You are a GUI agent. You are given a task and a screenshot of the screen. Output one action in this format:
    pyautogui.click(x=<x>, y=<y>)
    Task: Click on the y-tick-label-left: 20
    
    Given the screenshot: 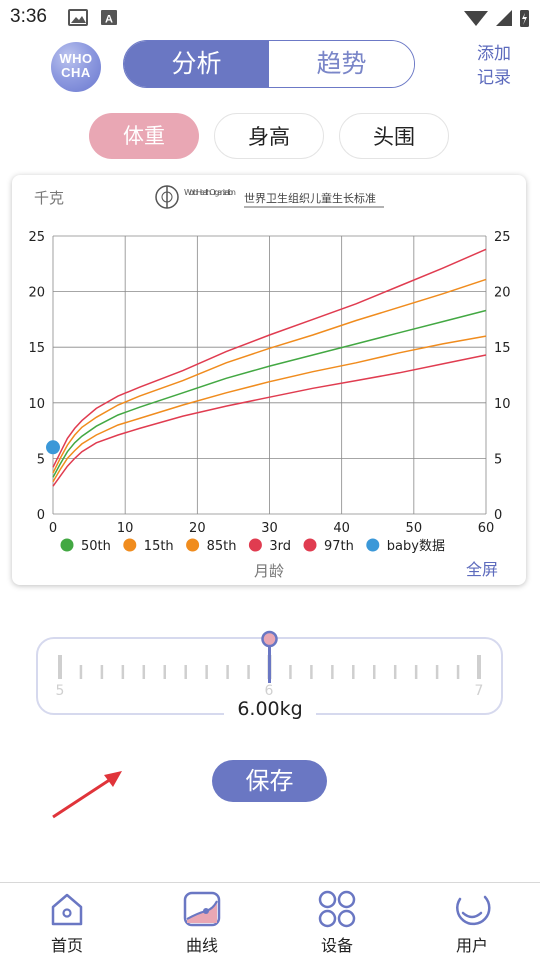 What is the action you would take?
    pyautogui.click(x=36, y=293)
    